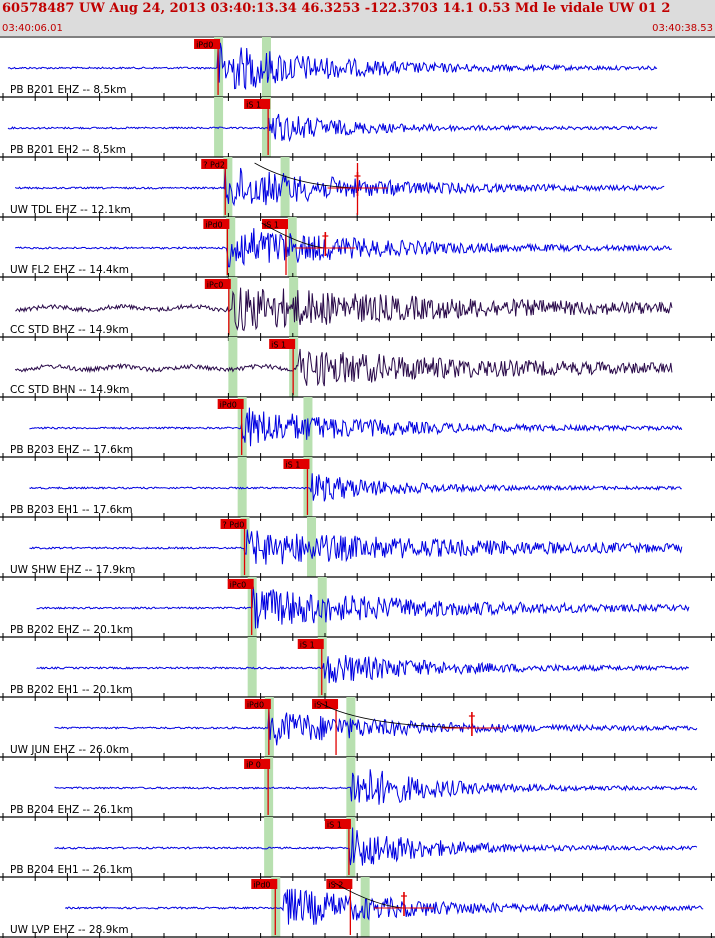 This screenshot has height=938, width=715. What do you see at coordinates (32, 28) in the screenshot?
I see `window-start-time: 03:40:06.01` at bounding box center [32, 28].